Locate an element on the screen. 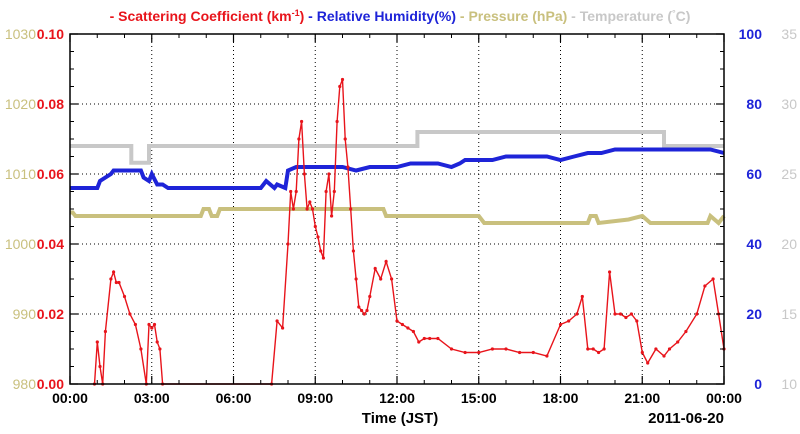 The width and height of the screenshot is (800, 434). legend-item-humidity: - Relative Humidity(%) is located at coordinates (380, 16).